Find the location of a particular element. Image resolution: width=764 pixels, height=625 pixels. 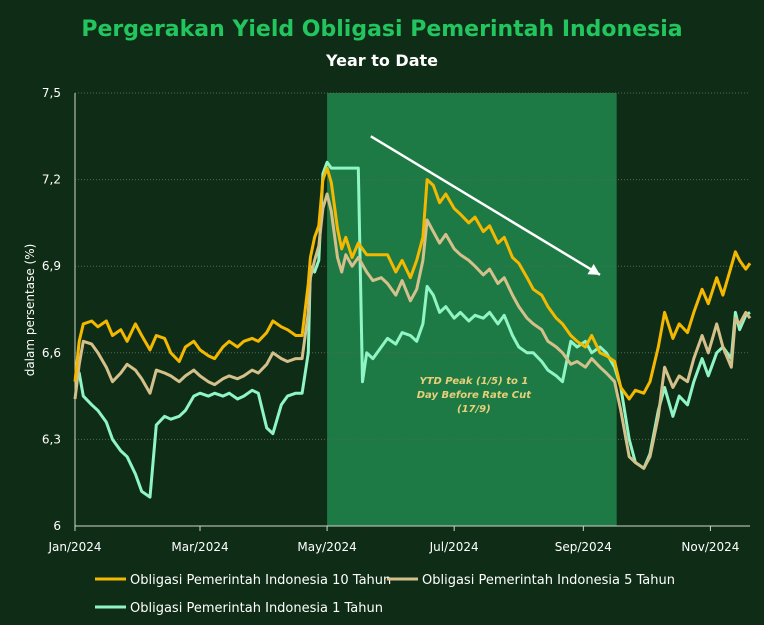

legend-label-5y: Obligasi Pemerintah Indonesia 5 Tahun is located at coordinates (548, 580).